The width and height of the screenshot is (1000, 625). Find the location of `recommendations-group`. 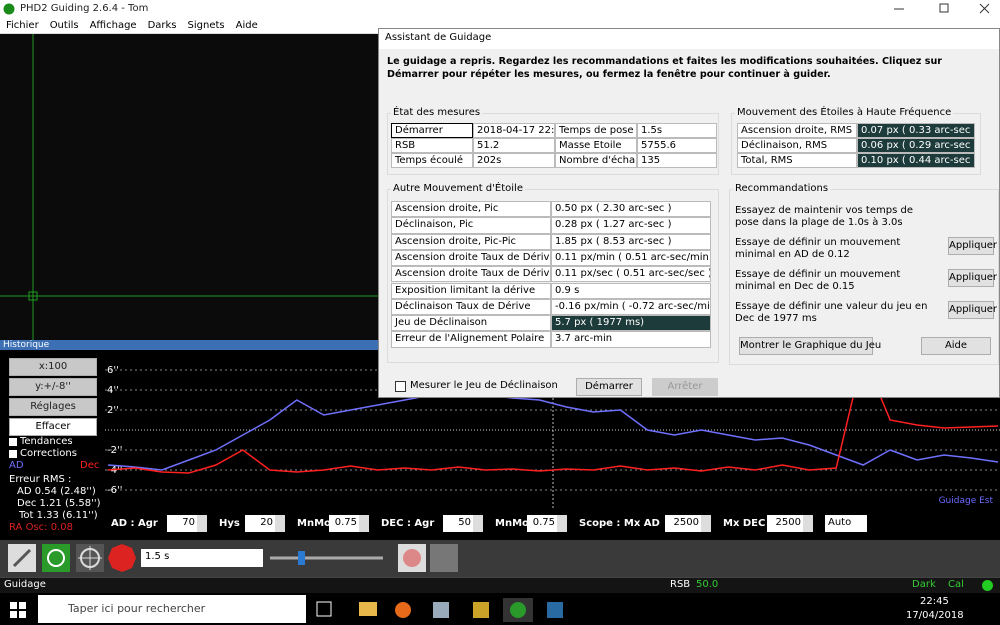

recommendations-group is located at coordinates (864, 277).